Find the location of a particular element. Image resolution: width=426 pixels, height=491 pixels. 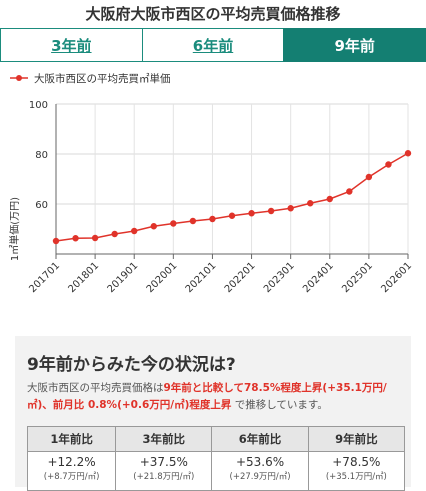

change-percent: +37.5% is located at coordinates (163, 462).